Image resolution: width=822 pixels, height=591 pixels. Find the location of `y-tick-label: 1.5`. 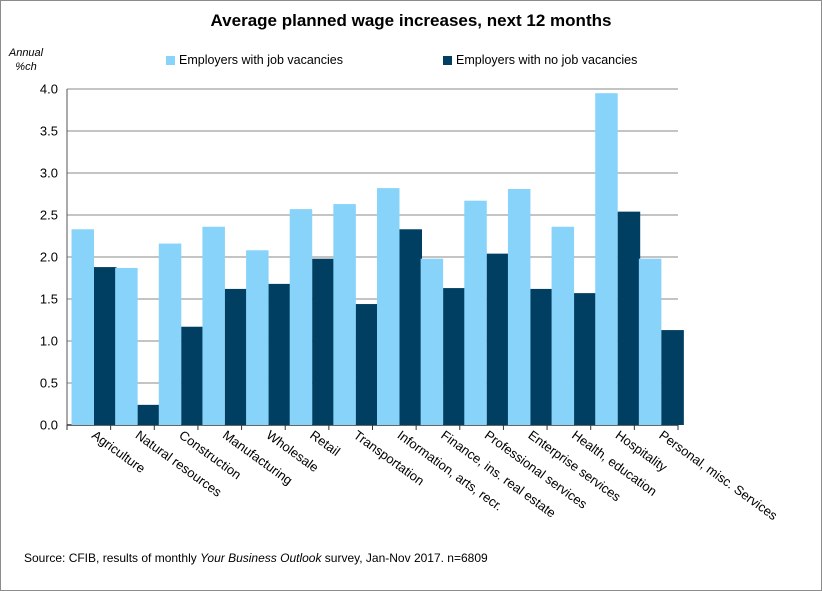

y-tick-label: 1.5 is located at coordinates (49, 299).